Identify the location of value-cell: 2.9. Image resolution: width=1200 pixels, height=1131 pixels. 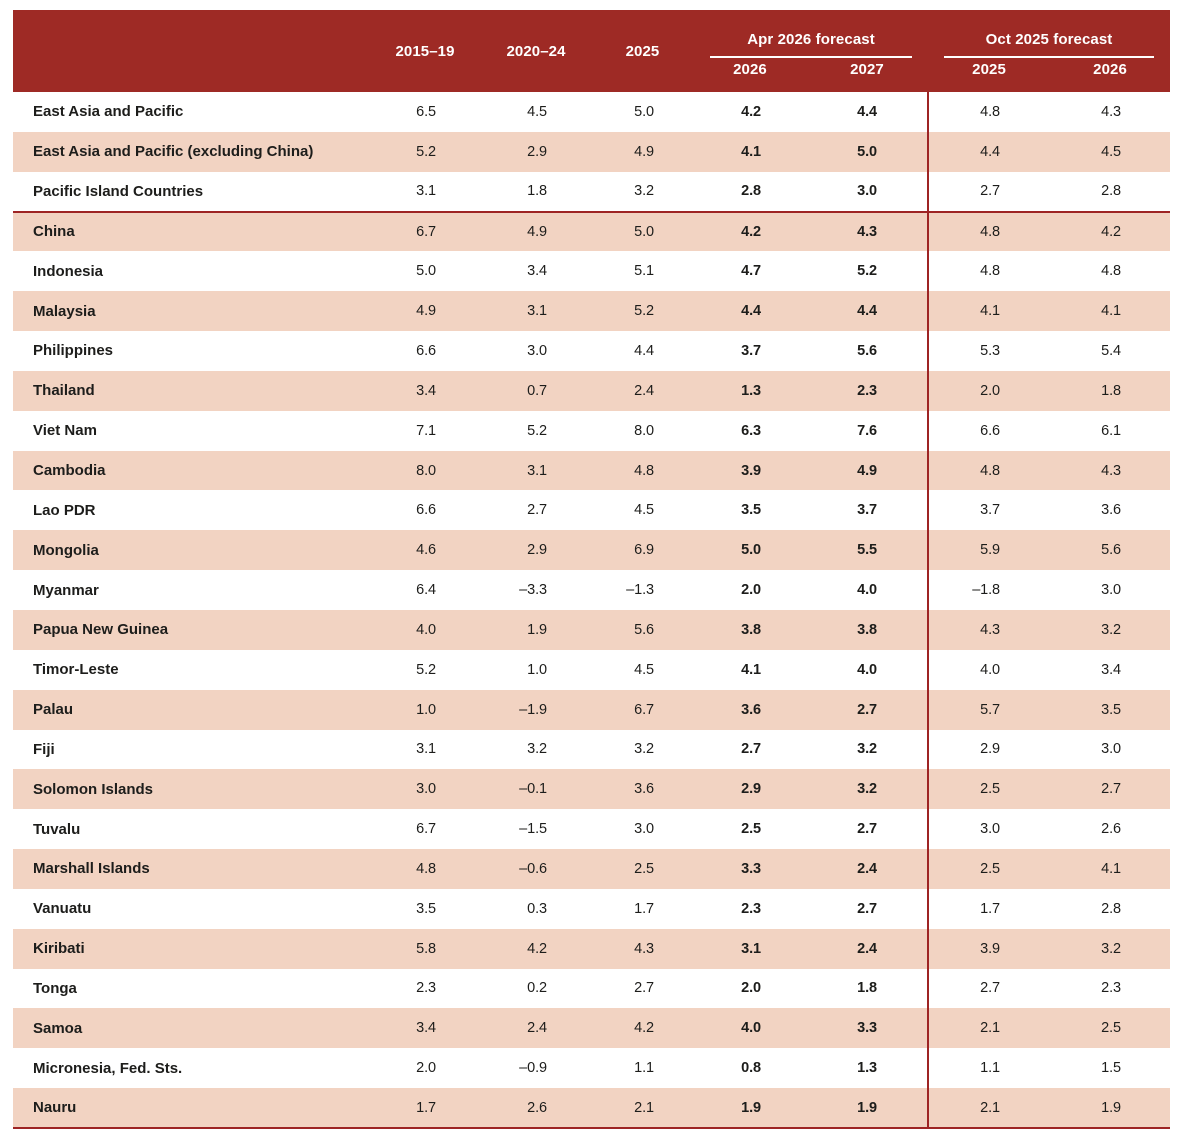
(750, 789).